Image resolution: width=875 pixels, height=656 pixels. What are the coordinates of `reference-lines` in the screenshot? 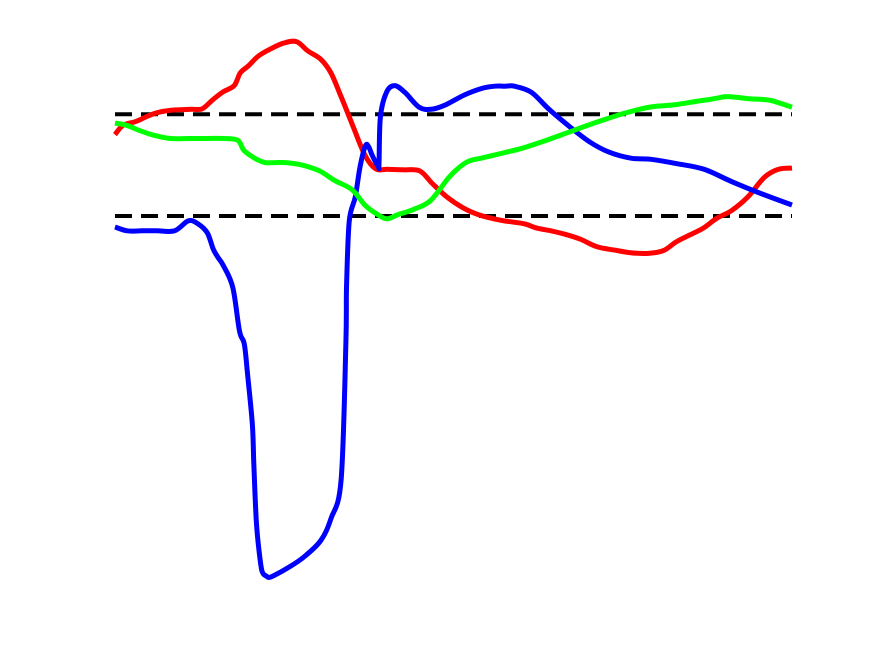 It's located at (453, 165).